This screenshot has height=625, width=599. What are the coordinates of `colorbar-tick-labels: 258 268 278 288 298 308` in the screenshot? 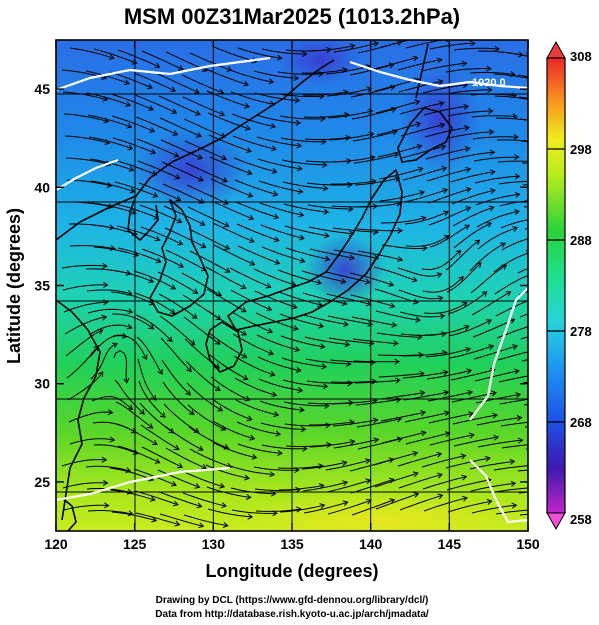 It's located at (581, 288).